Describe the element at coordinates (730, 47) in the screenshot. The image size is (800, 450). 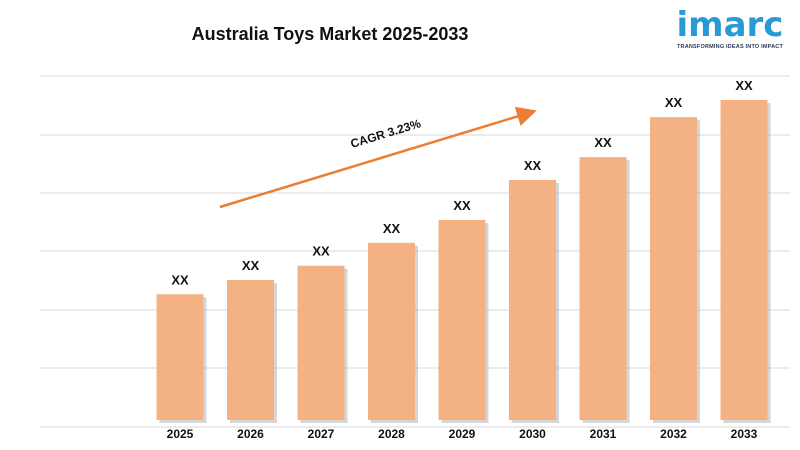
I see `logo-tagline: TRANSFORMING IDEAS INTO IMPACT` at that location.